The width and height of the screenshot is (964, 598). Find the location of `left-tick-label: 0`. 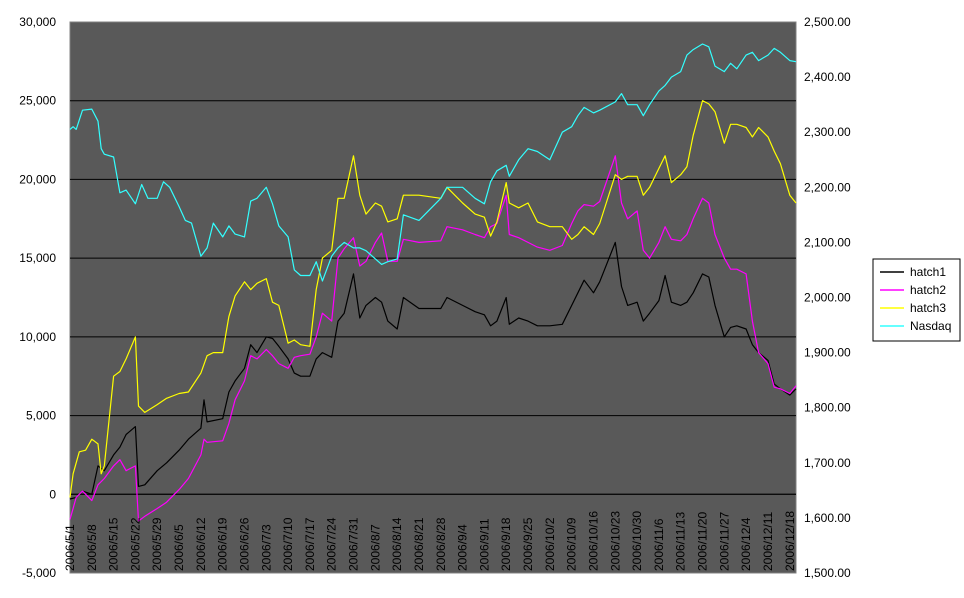

left-tick-label: 0 is located at coordinates (52, 494).